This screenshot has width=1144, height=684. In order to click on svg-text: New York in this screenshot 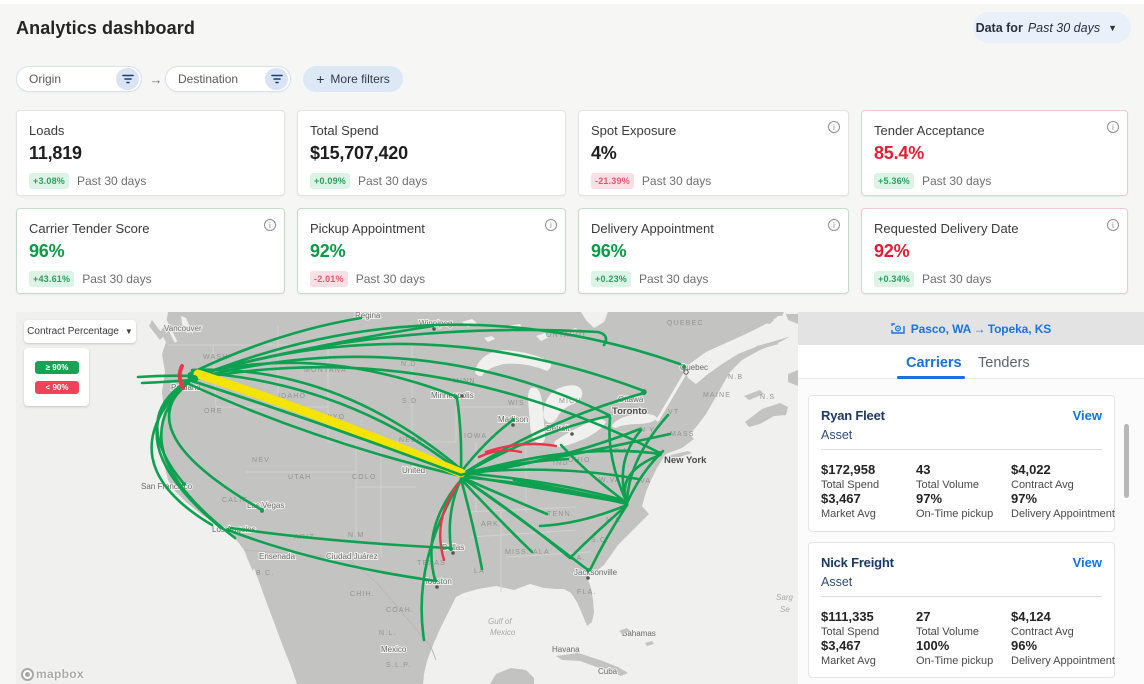, I will do `click(685, 460)`.